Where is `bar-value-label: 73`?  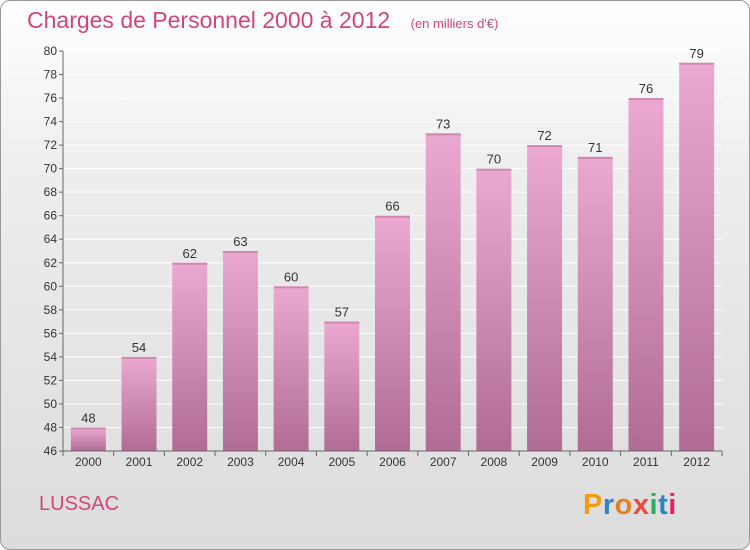
bar-value-label: 73 is located at coordinates (443, 123).